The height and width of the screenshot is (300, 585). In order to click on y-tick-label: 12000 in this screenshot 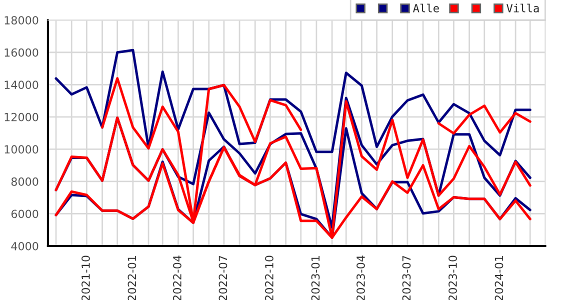, I will do `click(21, 117)`.